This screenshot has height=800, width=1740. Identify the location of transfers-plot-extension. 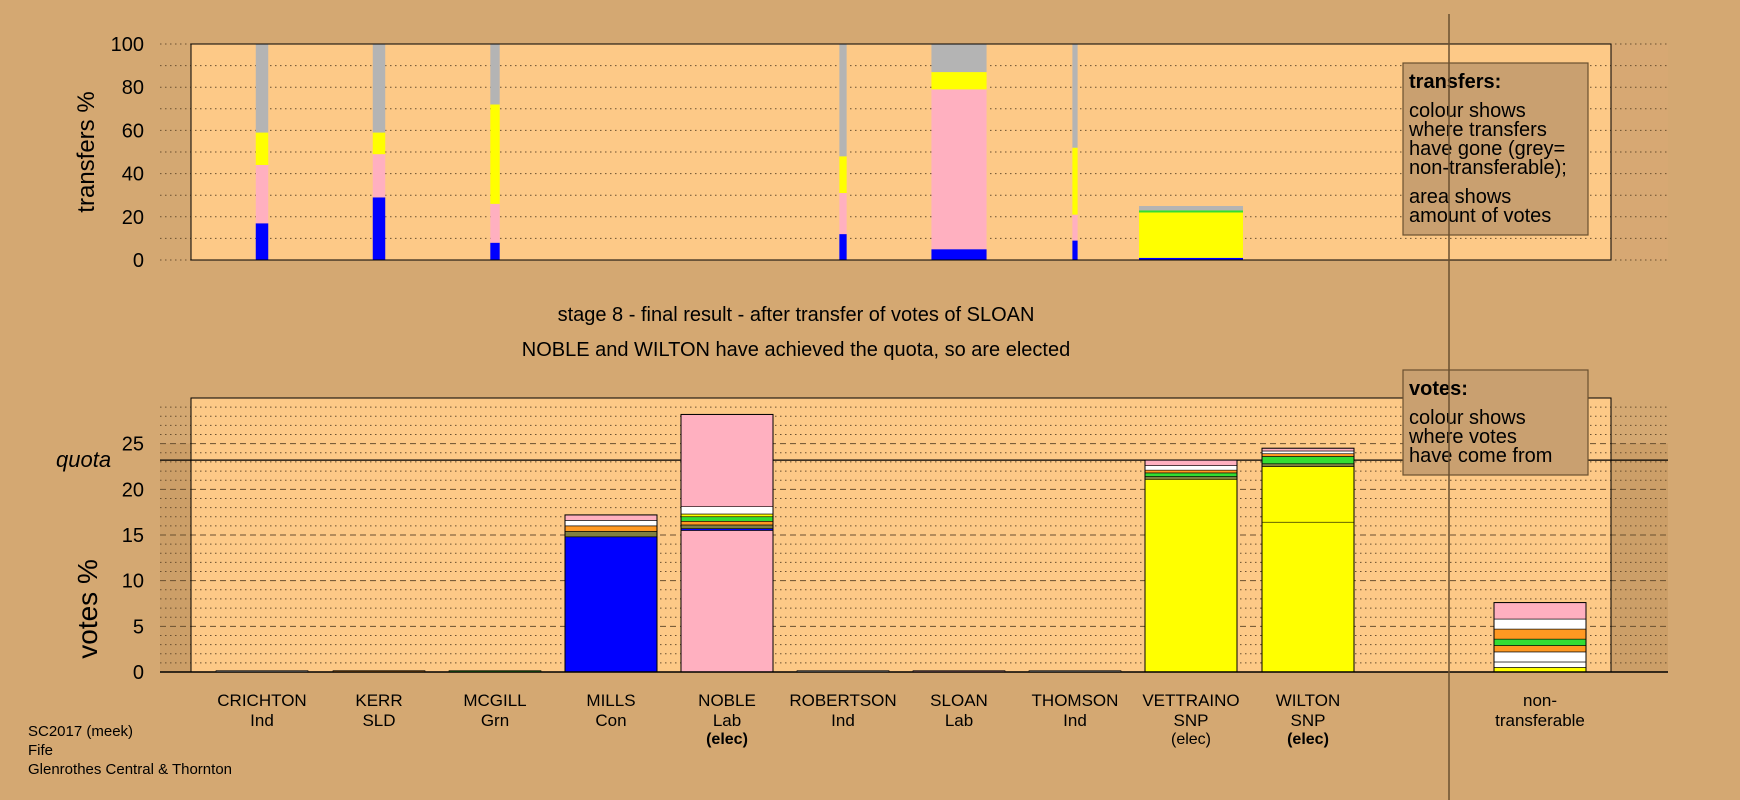
(1639, 152).